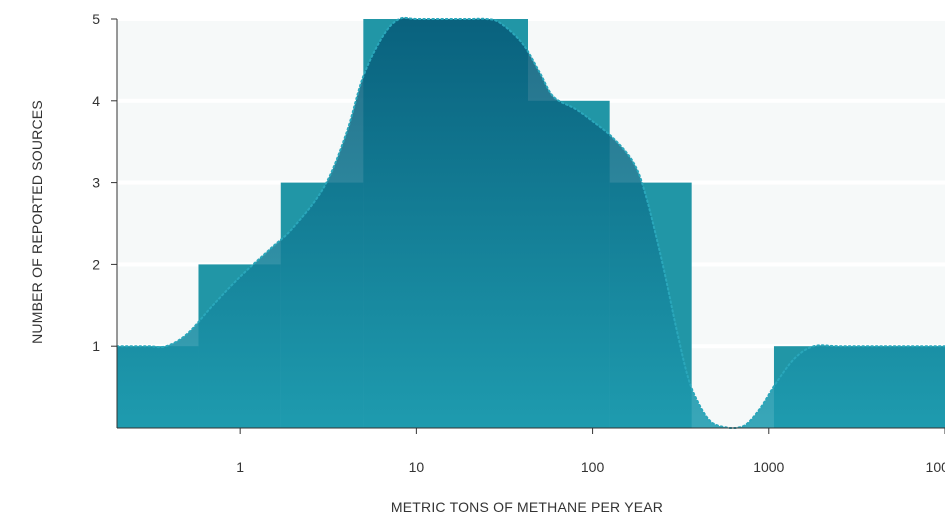 This screenshot has width=945, height=516. I want to click on x-axis-title: METRIC TONS OF METHANE PER YEAR, so click(527, 507).